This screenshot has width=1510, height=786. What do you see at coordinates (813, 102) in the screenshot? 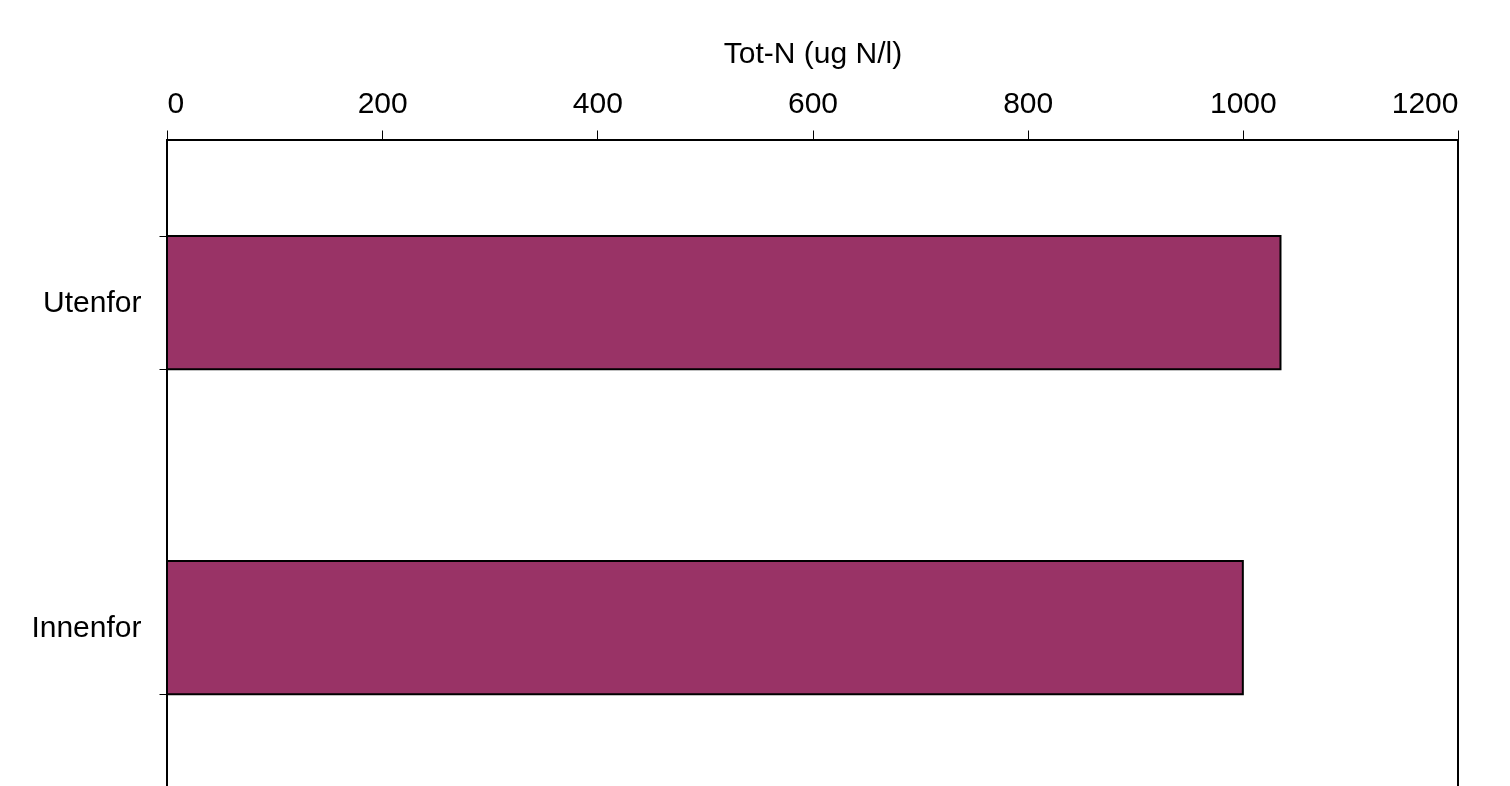
I see `x-tick-label: 600` at bounding box center [813, 102].